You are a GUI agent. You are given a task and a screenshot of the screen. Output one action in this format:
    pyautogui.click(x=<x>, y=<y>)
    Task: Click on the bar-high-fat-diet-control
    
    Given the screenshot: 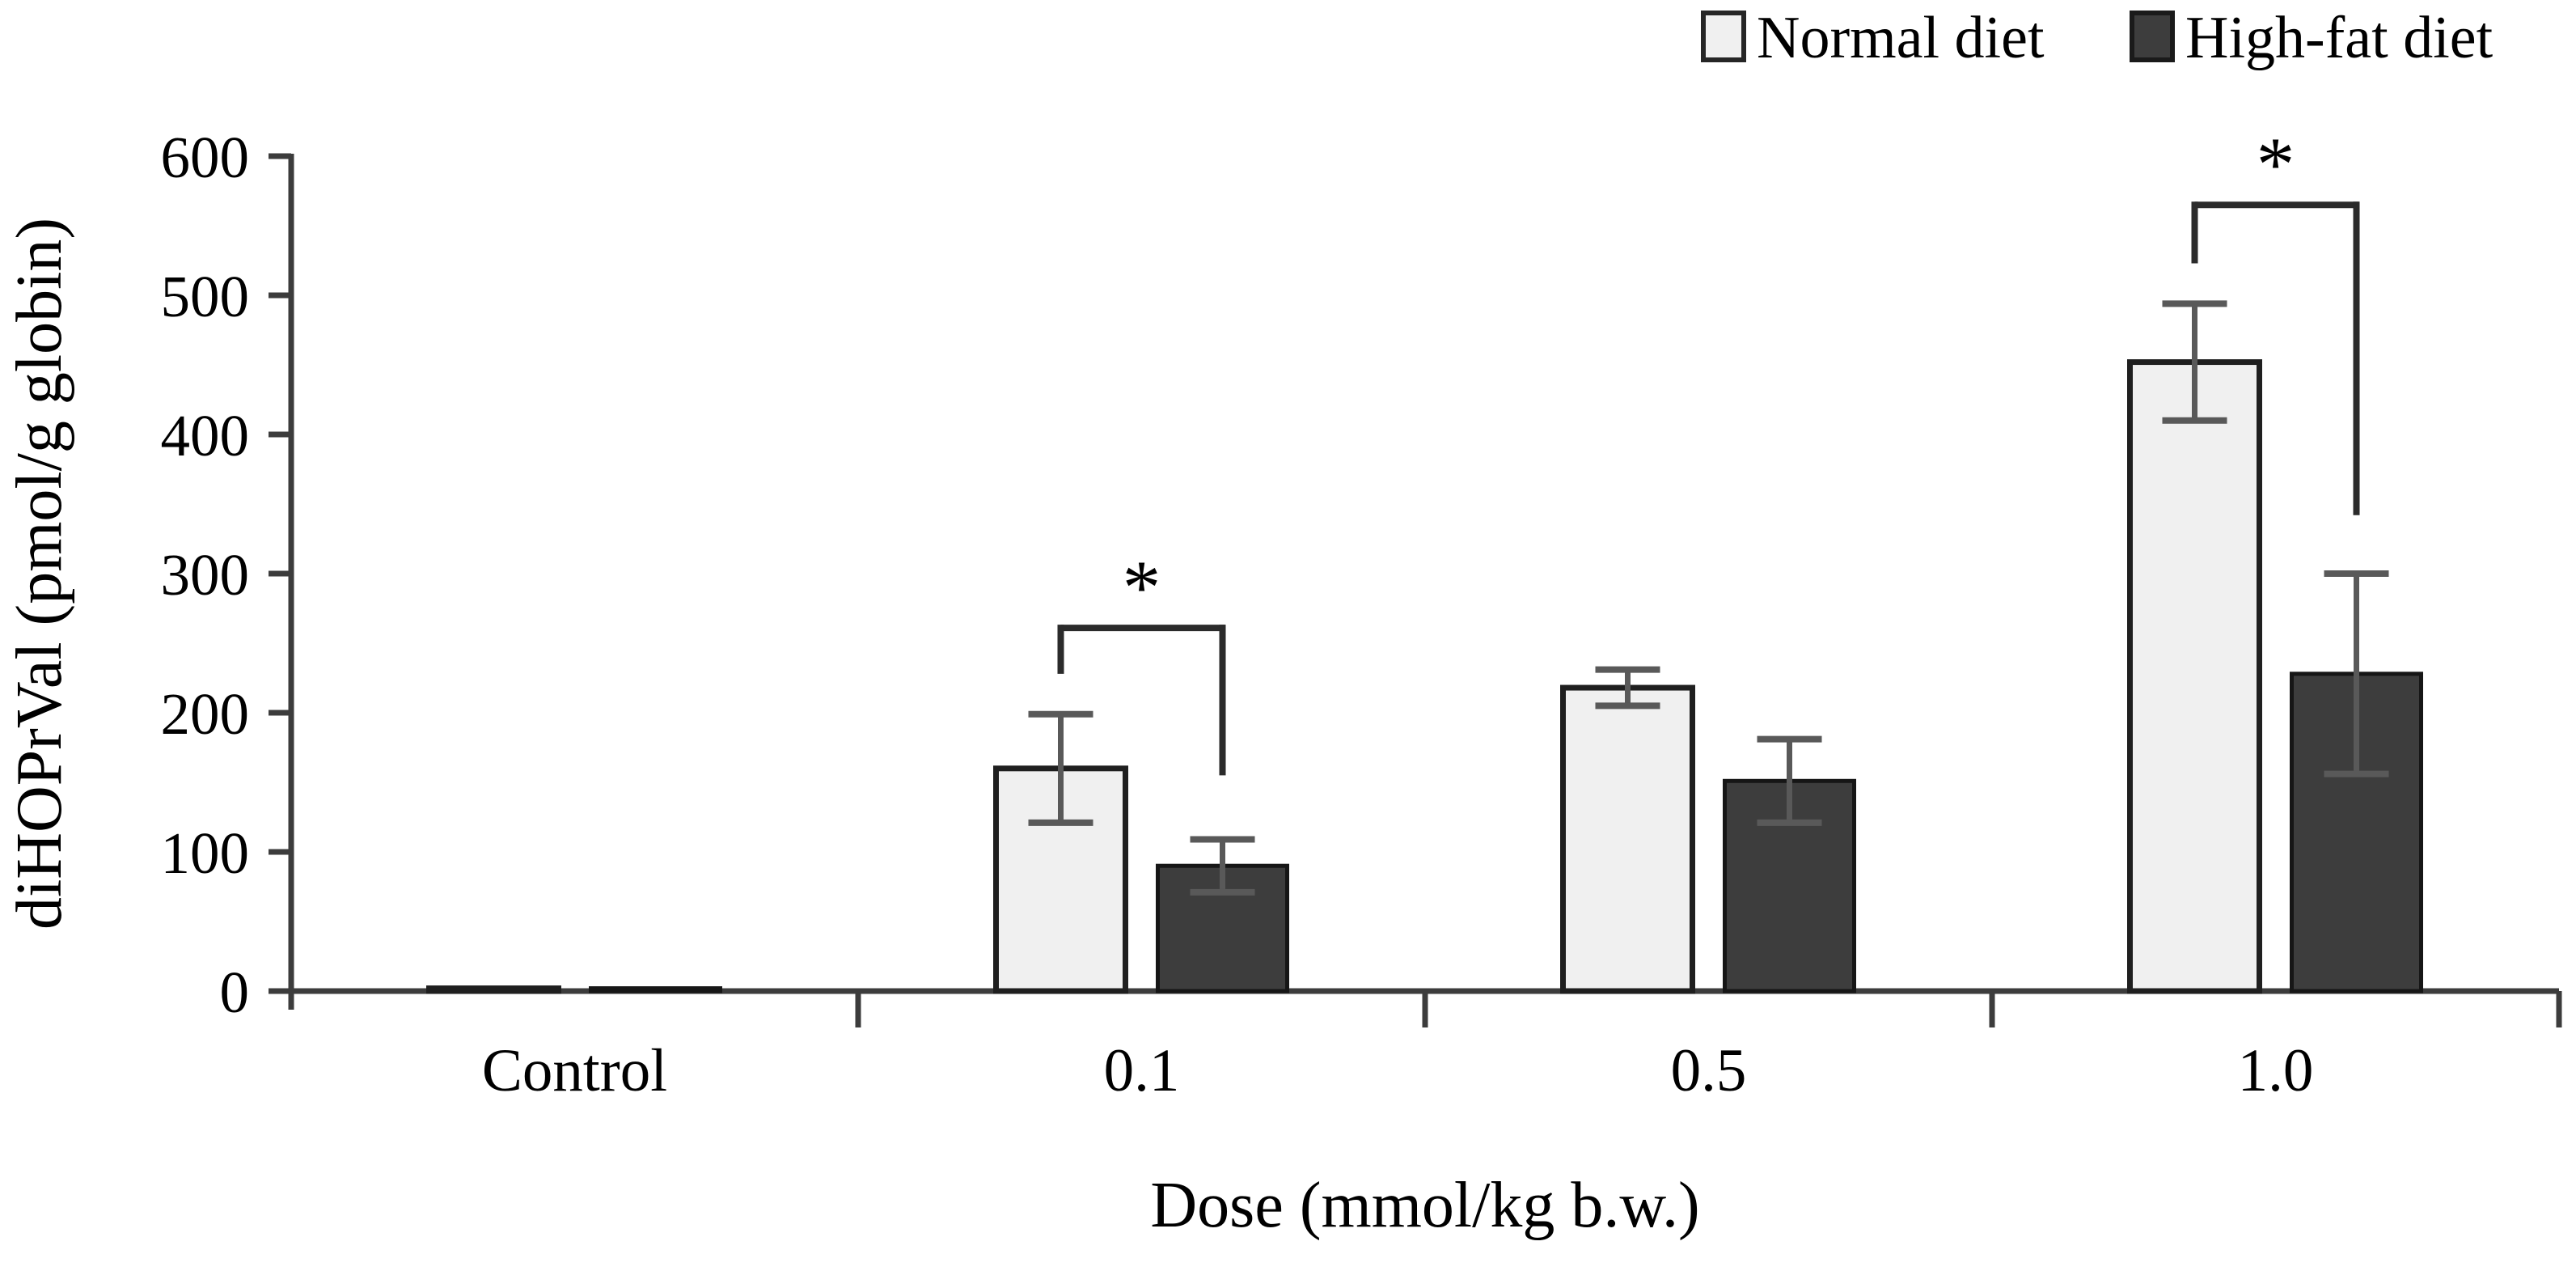 What is the action you would take?
    pyautogui.click(x=656, y=989)
    